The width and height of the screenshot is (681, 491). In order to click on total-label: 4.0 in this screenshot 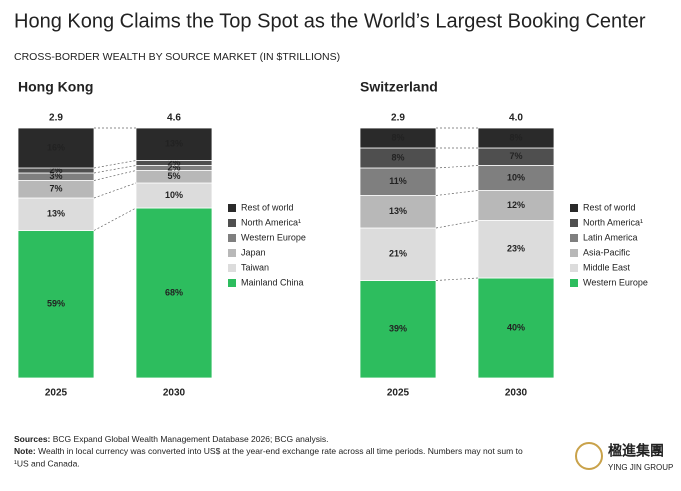, I will do `click(516, 118)`.